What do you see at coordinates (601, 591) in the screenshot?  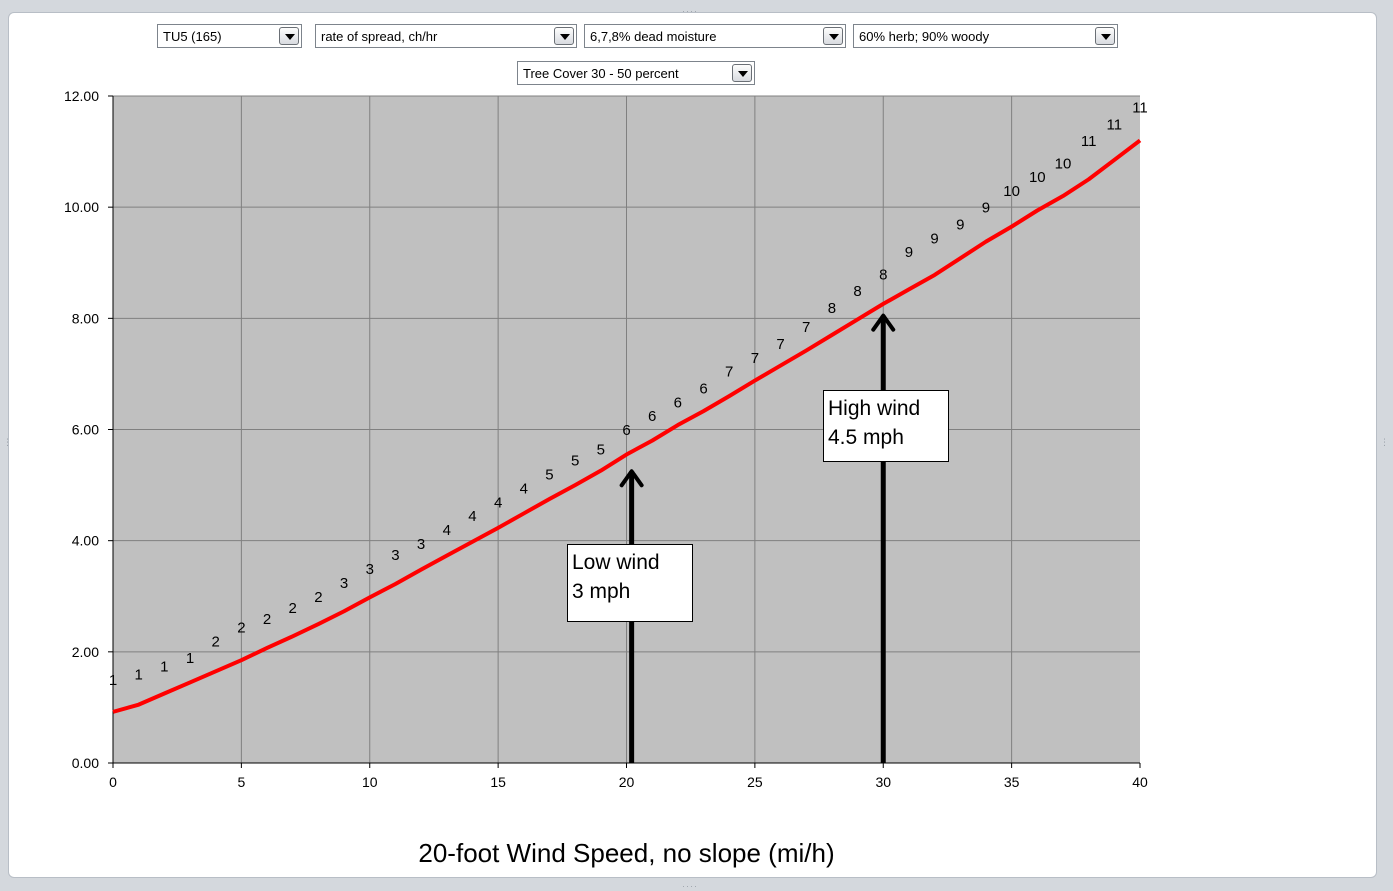 I see `low-wind-value: 3 mph` at bounding box center [601, 591].